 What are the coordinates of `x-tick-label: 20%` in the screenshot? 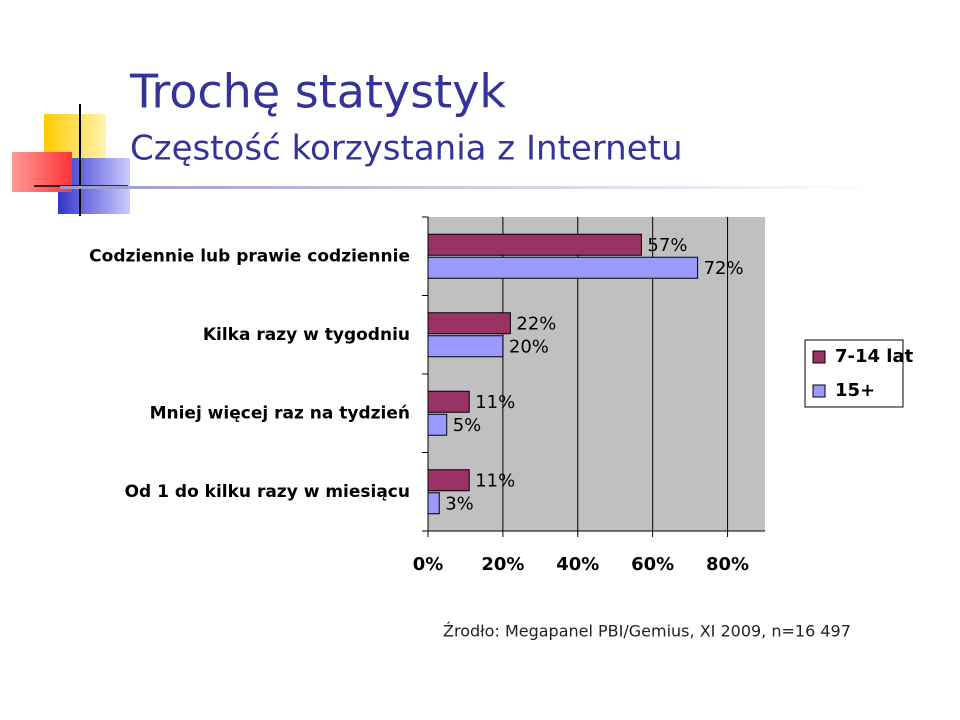 It's located at (502, 564).